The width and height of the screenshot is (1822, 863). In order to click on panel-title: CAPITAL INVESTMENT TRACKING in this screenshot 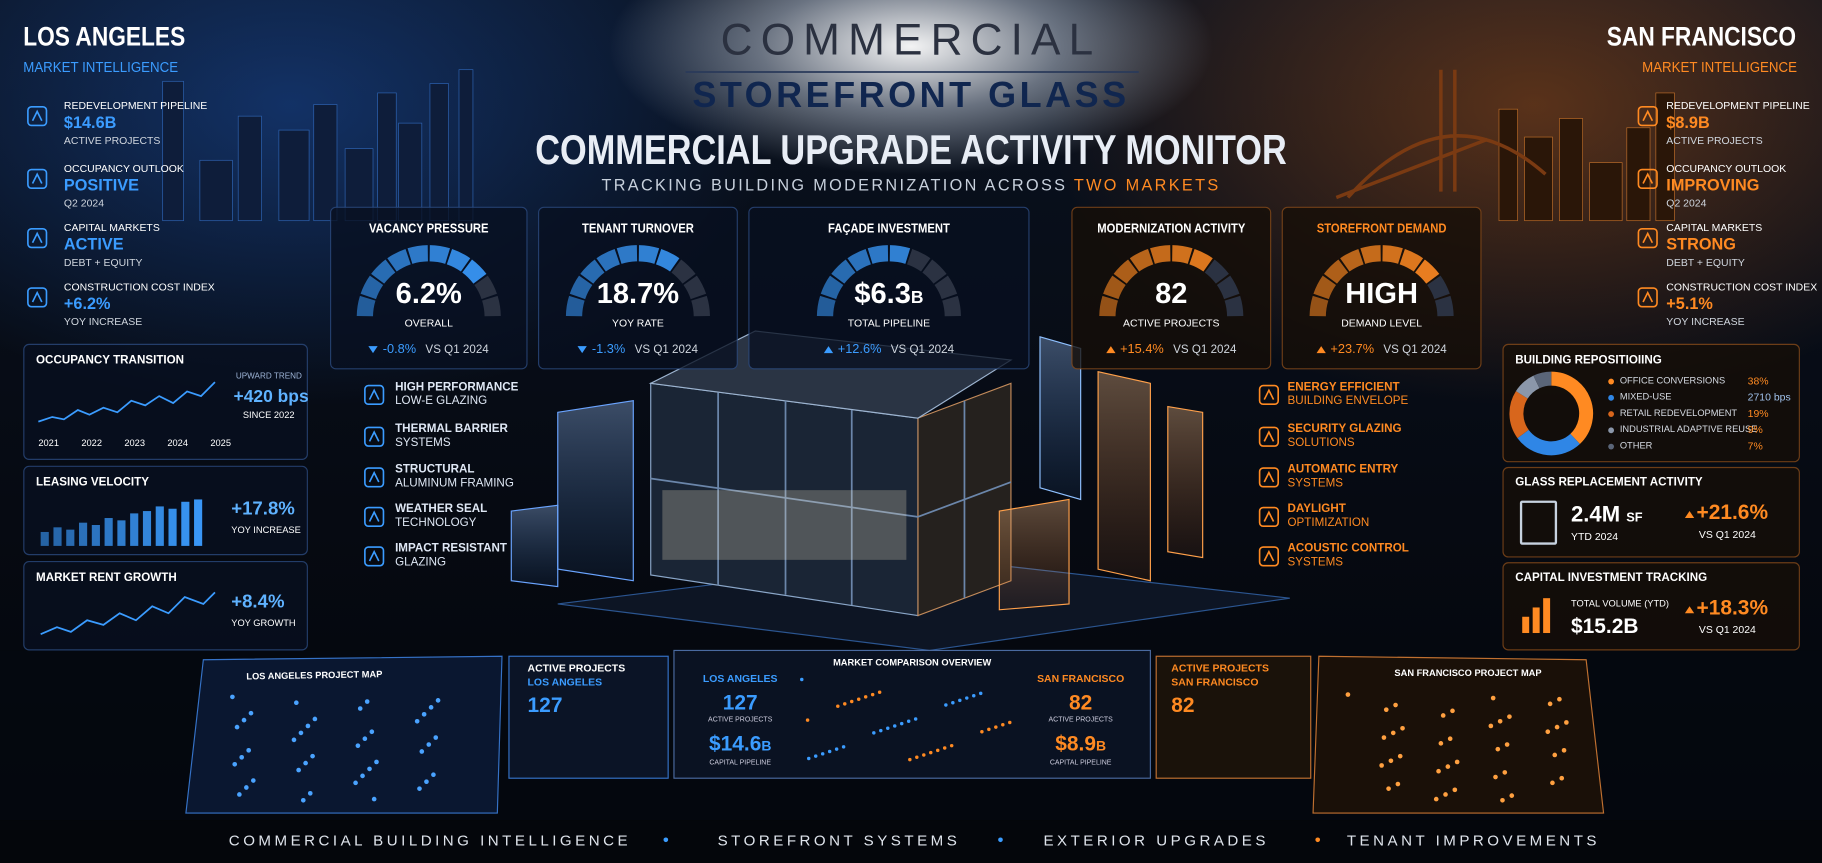, I will do `click(1611, 578)`.